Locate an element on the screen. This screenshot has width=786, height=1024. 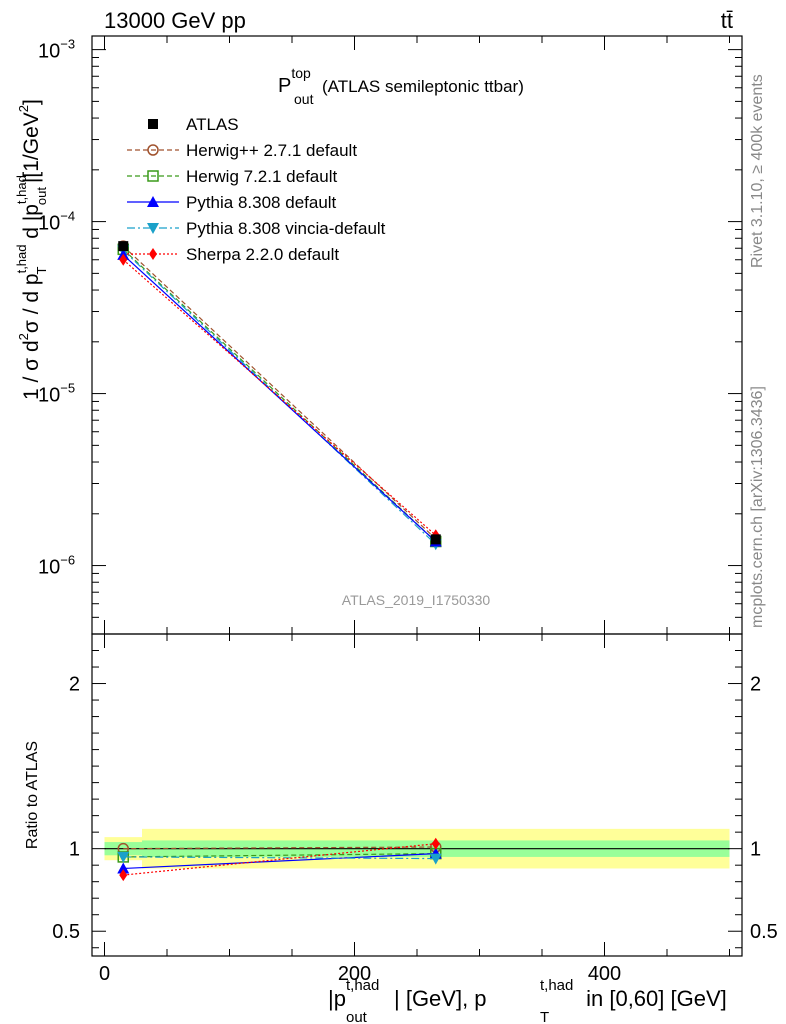
x-tick-label: 400 is located at coordinates (604, 974).